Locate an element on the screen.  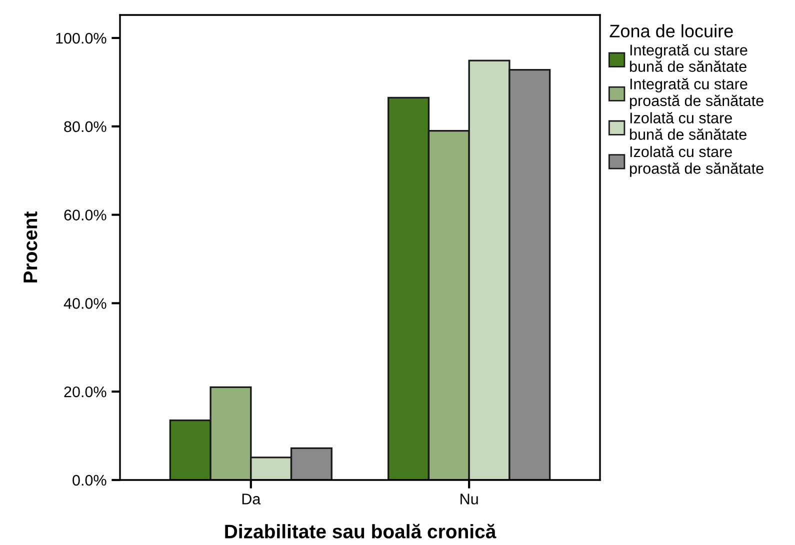
y-tick-label: 100.0% is located at coordinates (81, 38).